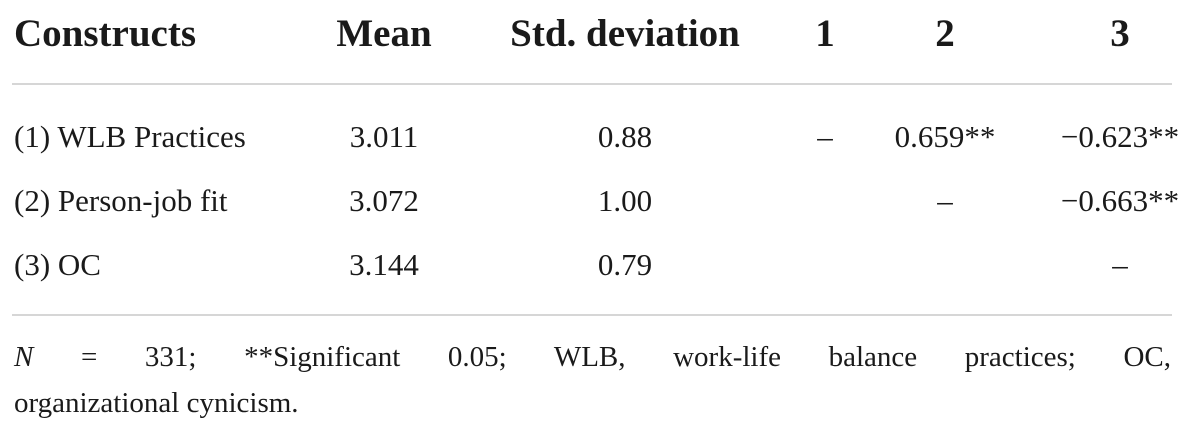 This screenshot has height=432, width=1200. Describe the element at coordinates (1120, 264) in the screenshot. I see `row-3-col-3: –` at that location.